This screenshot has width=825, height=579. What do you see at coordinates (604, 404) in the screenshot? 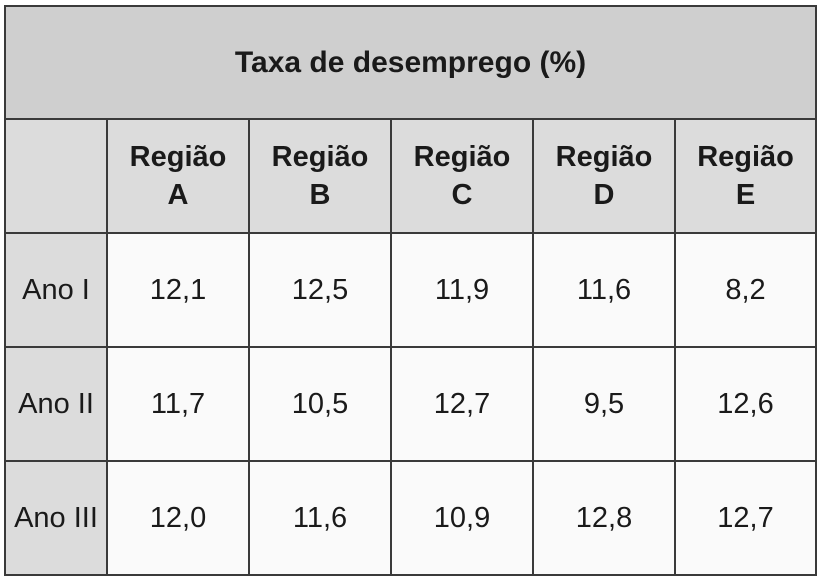
I see `cell: 9,5` at bounding box center [604, 404].